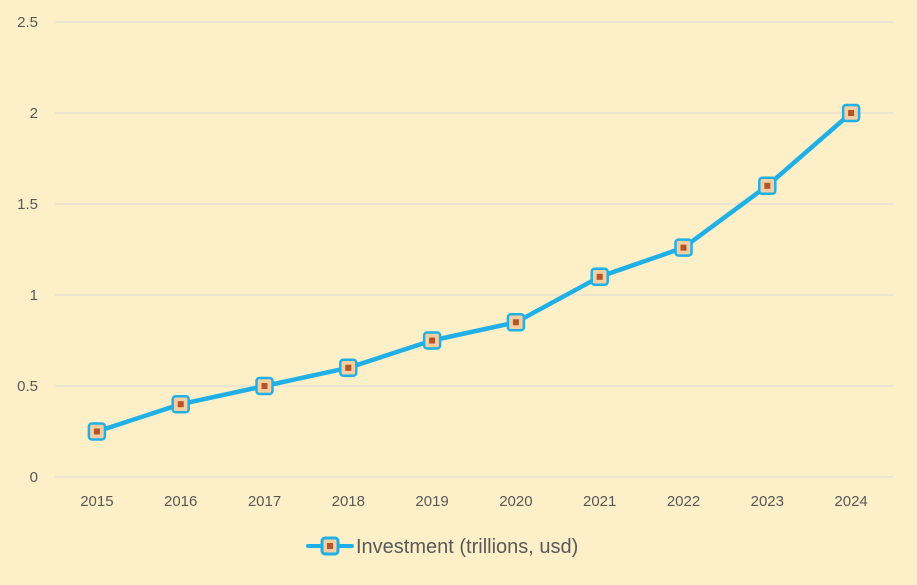  What do you see at coordinates (264, 501) in the screenshot?
I see `x-tick-label: 2017` at bounding box center [264, 501].